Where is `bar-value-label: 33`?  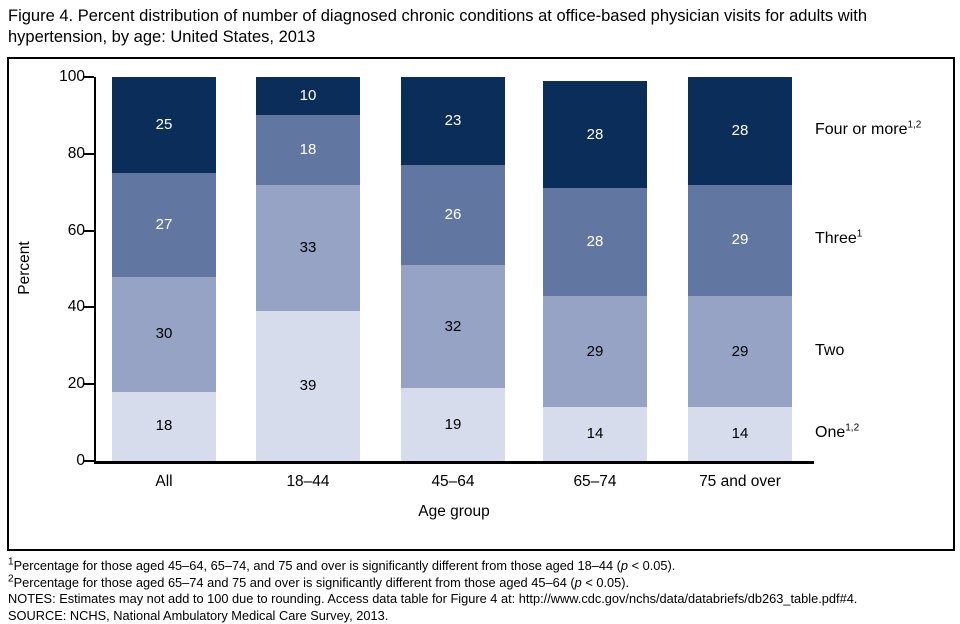 bar-value-label: 33 is located at coordinates (308, 247).